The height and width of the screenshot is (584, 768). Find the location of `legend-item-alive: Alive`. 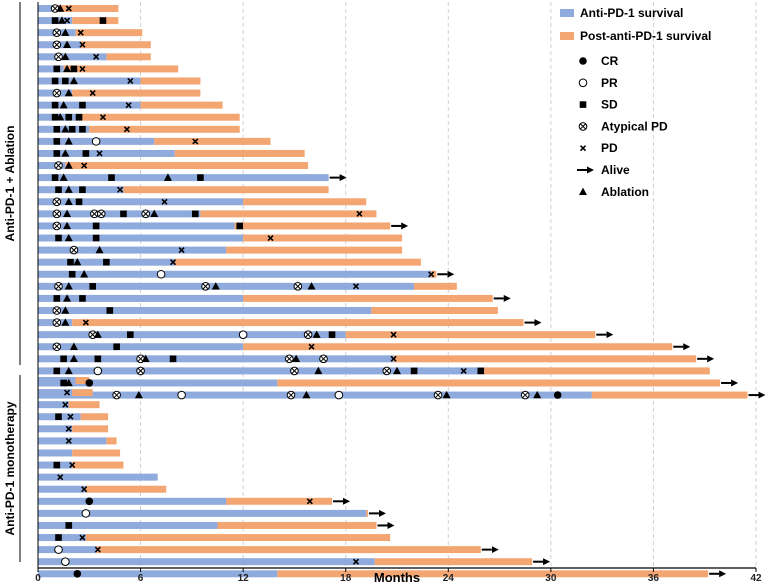

legend-item-alive: Alive is located at coordinates (603, 170).